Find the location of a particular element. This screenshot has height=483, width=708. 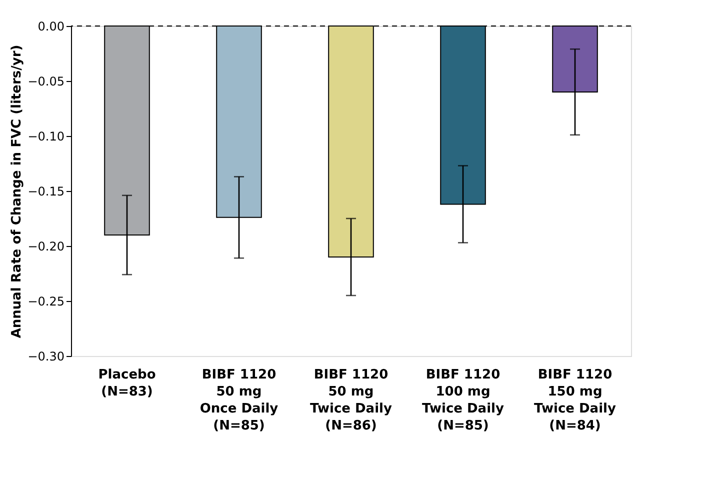

y-tick-label: −0.05 is located at coordinates (46, 81).